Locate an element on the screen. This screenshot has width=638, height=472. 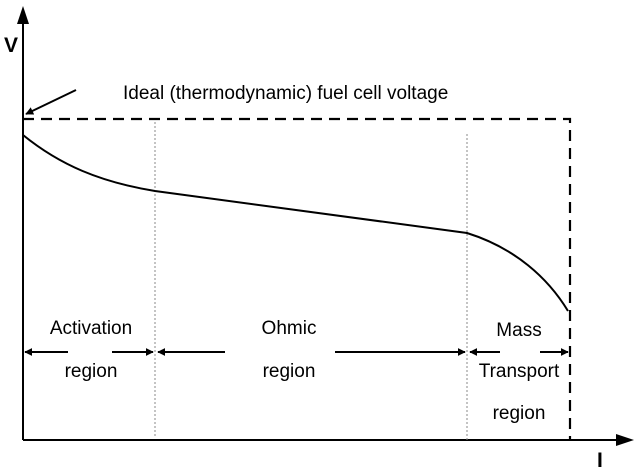
mass-transport-region-label-line3: region is located at coordinates (519, 413).